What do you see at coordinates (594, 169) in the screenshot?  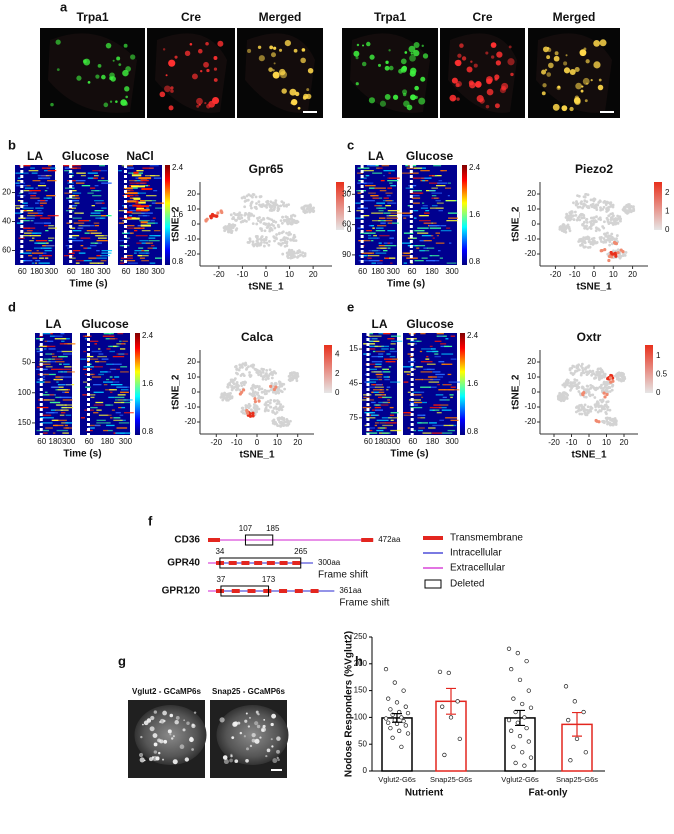 I see `plot-title: Piezo2` at bounding box center [594, 169].